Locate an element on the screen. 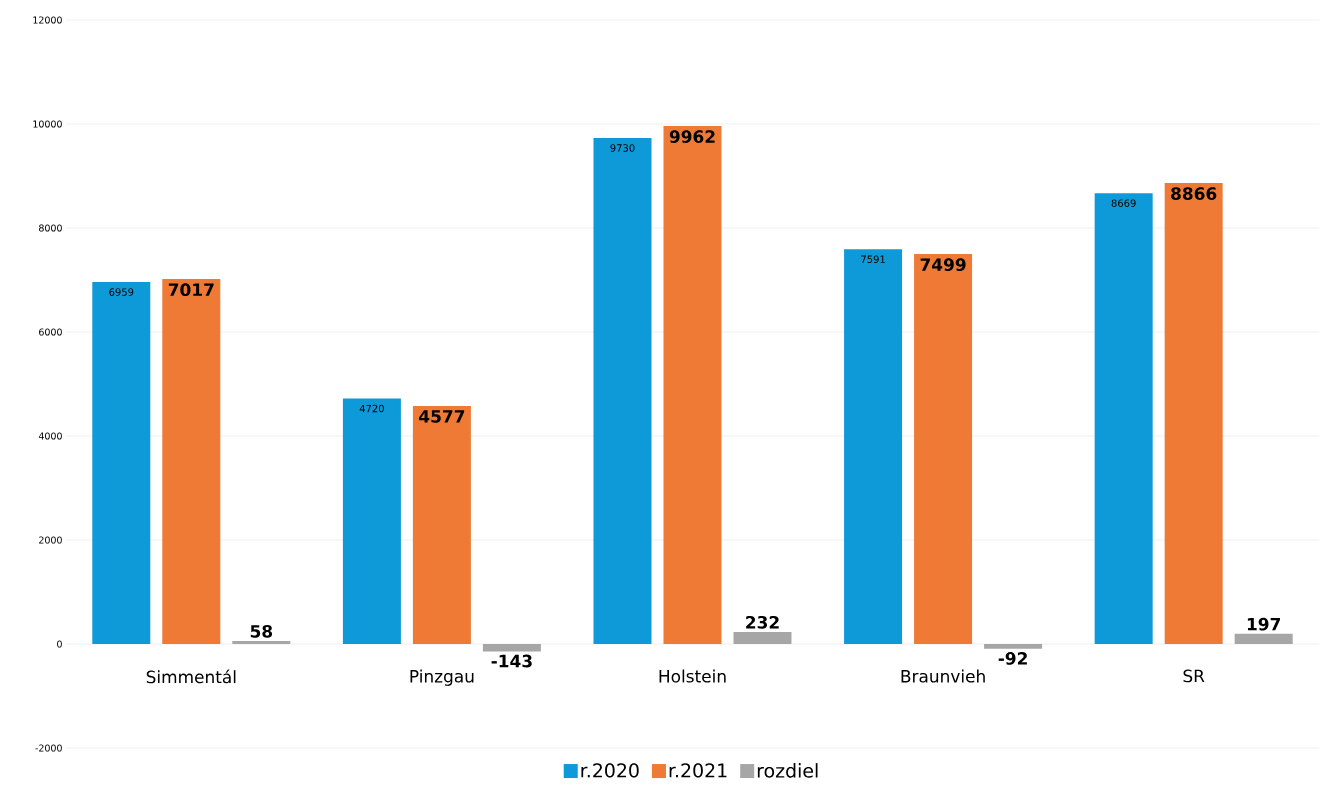 This screenshot has width=1327, height=807. data-label: 9962 is located at coordinates (692, 136).